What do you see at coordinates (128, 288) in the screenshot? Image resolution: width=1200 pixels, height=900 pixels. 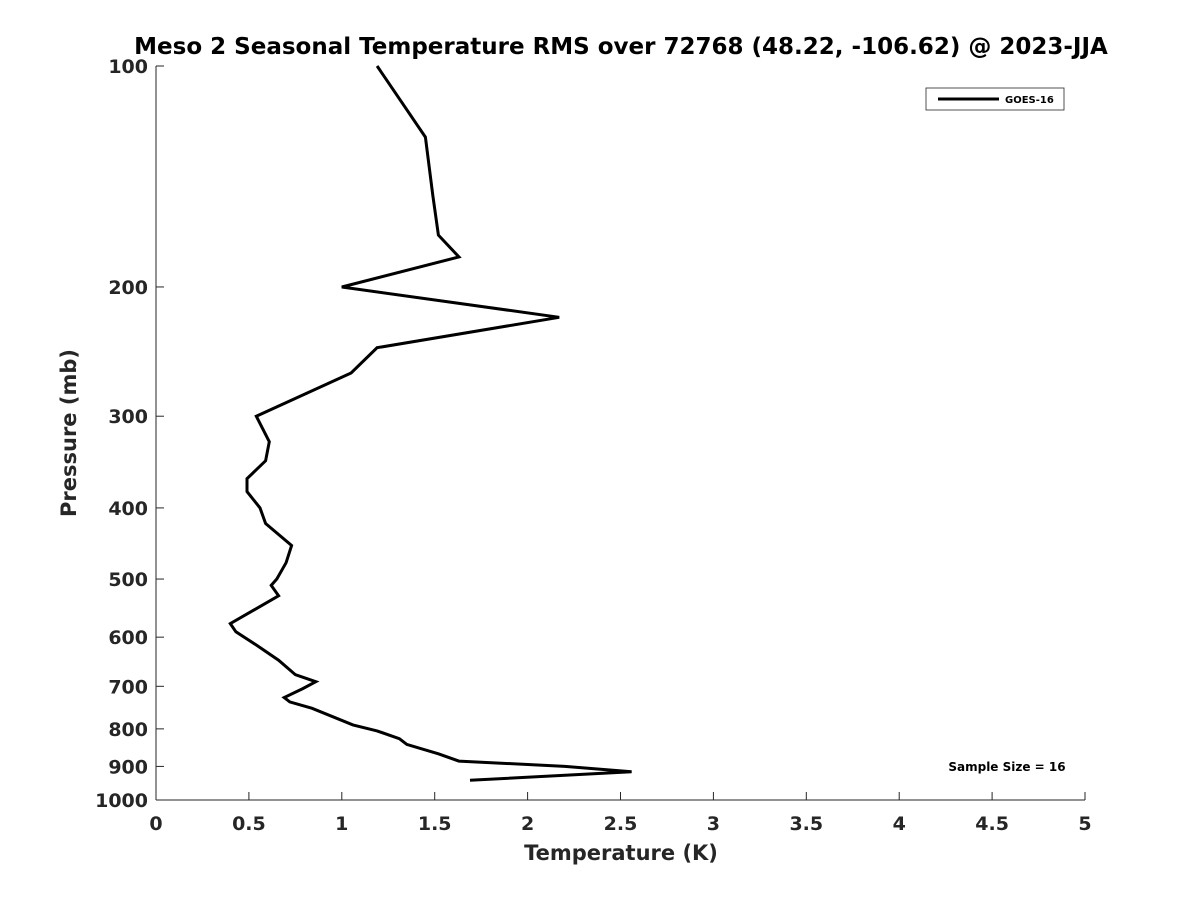 I see `y-tick-label: 200` at bounding box center [128, 288].